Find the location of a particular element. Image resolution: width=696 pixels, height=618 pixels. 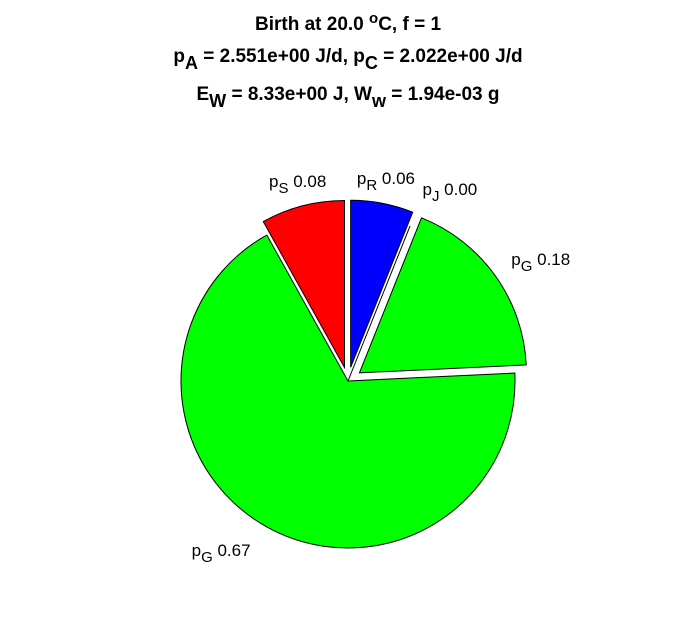

chart-title: EW = 8.33e+00 J, Ww = 1.94e-03 g is located at coordinates (347, 97).